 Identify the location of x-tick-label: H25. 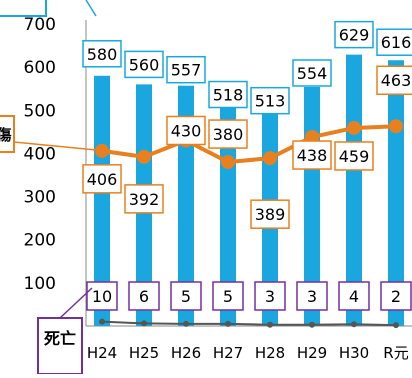
(144, 353).